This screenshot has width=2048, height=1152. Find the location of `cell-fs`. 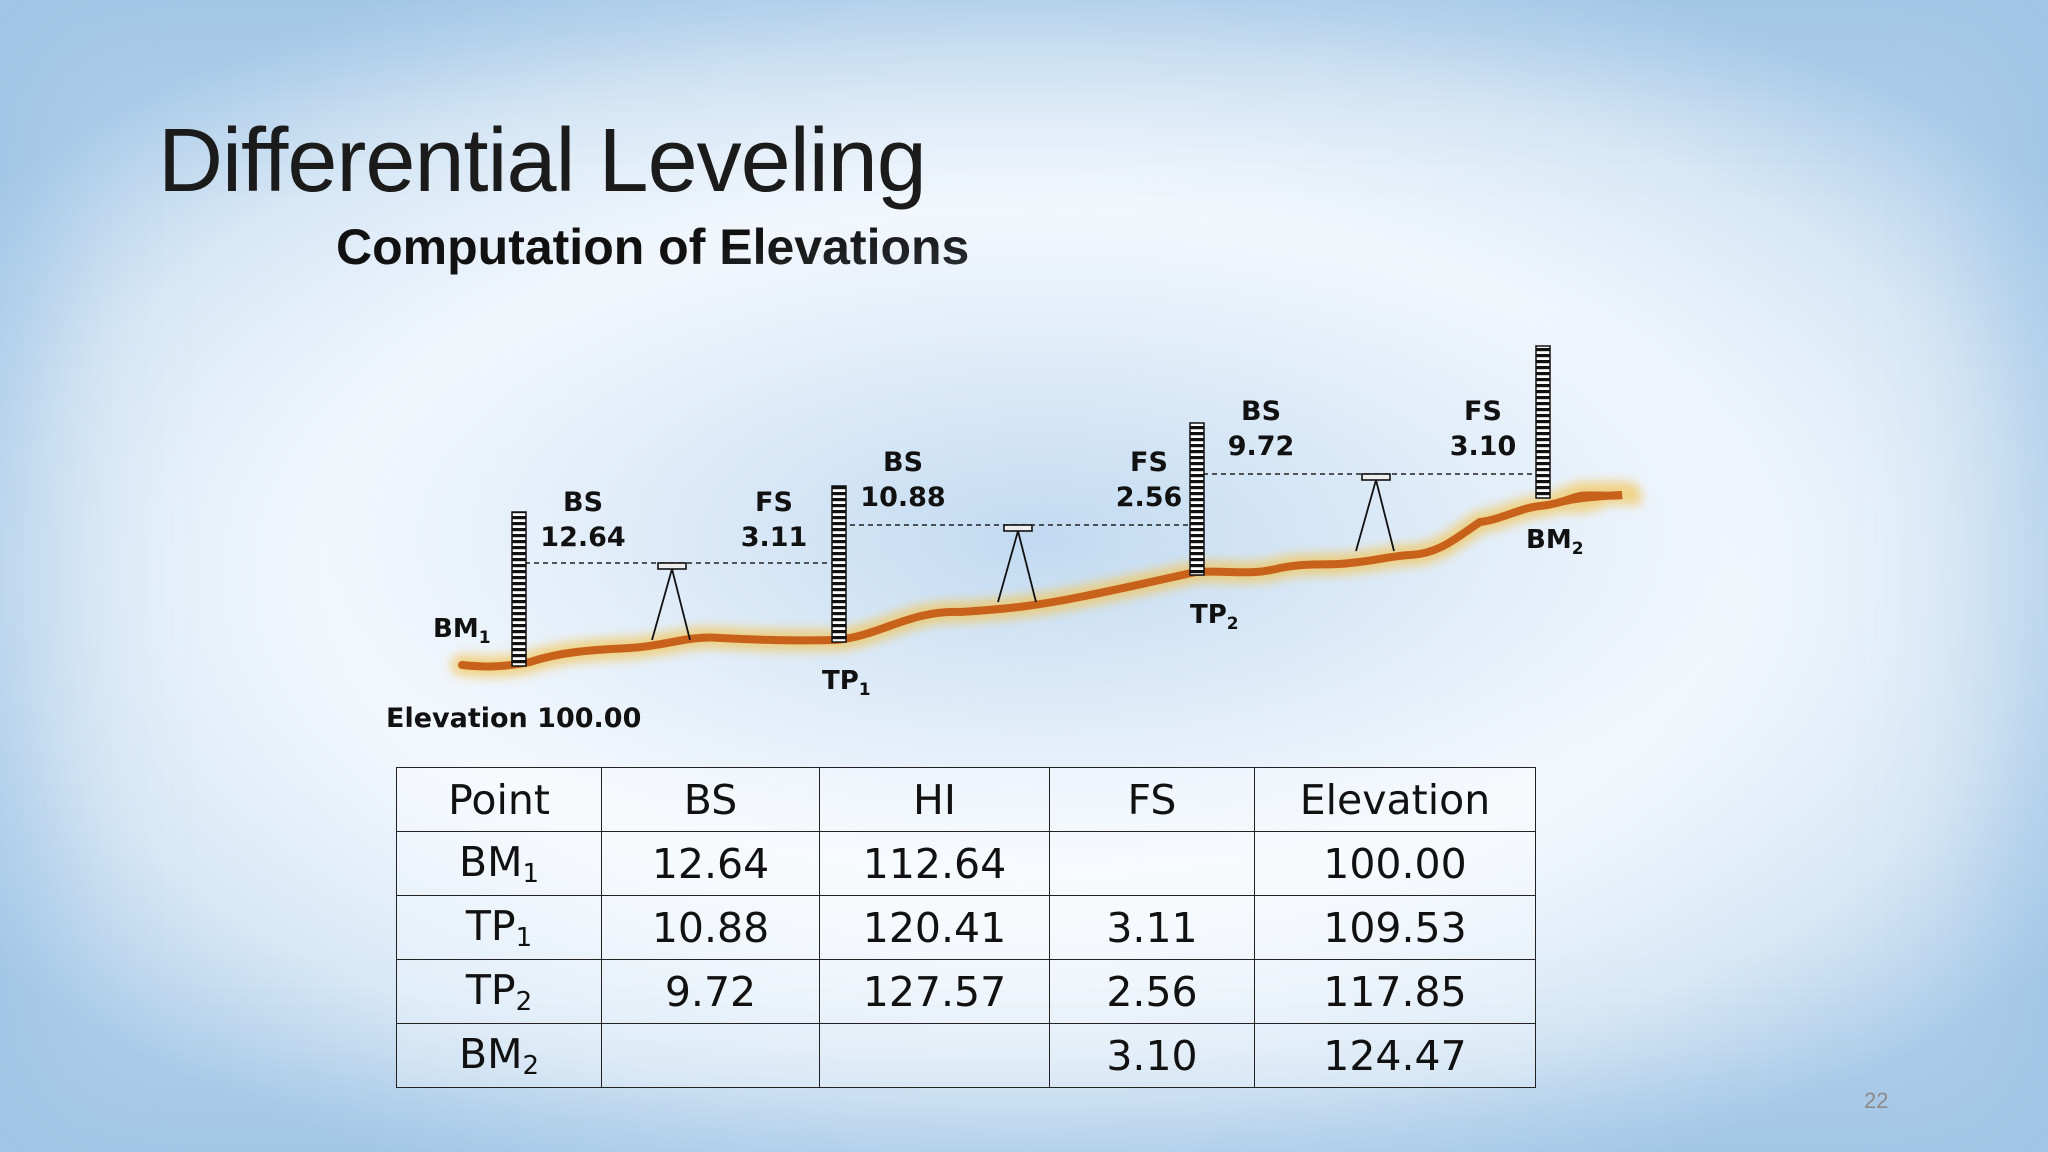

cell-fs is located at coordinates (1152, 863).